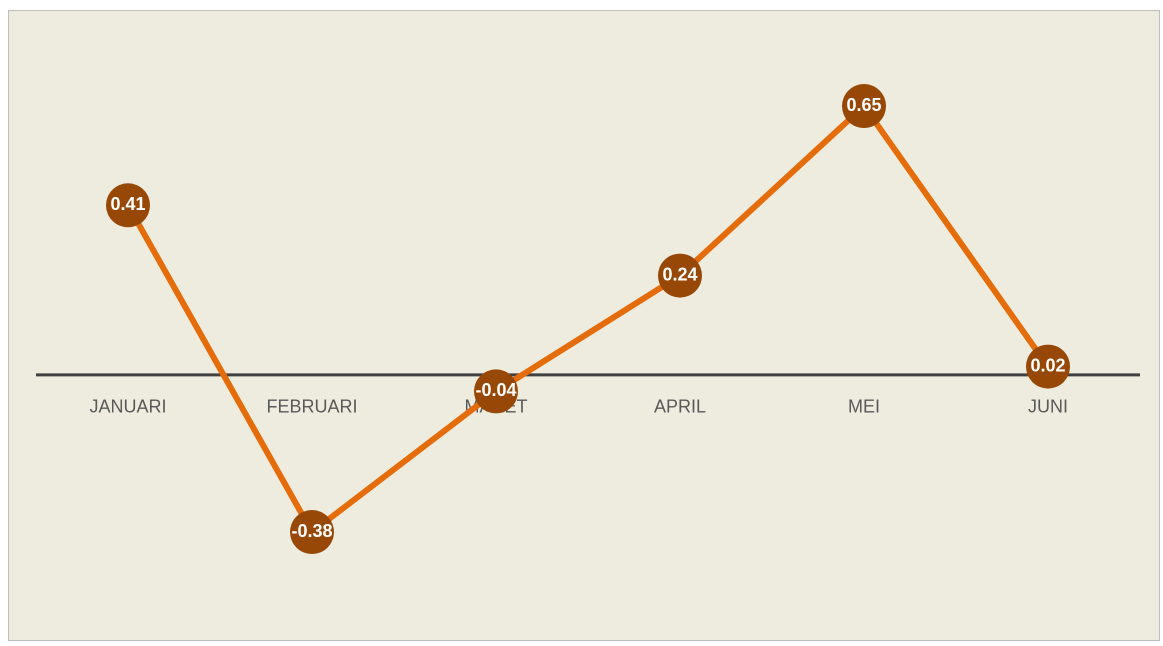 The height and width of the screenshot is (646, 1163). I want to click on data-label: 0.41, so click(127, 204).